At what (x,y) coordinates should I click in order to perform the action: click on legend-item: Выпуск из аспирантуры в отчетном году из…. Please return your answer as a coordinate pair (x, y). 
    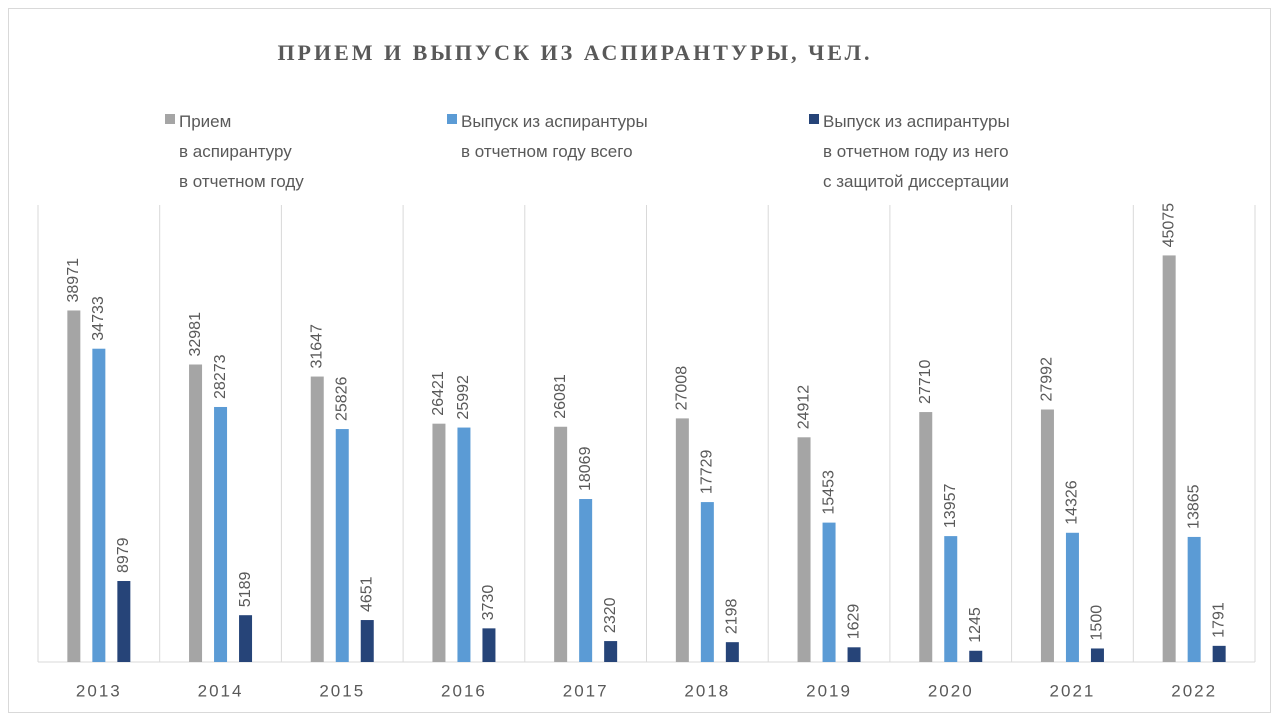
    Looking at the image, I should click on (909, 152).